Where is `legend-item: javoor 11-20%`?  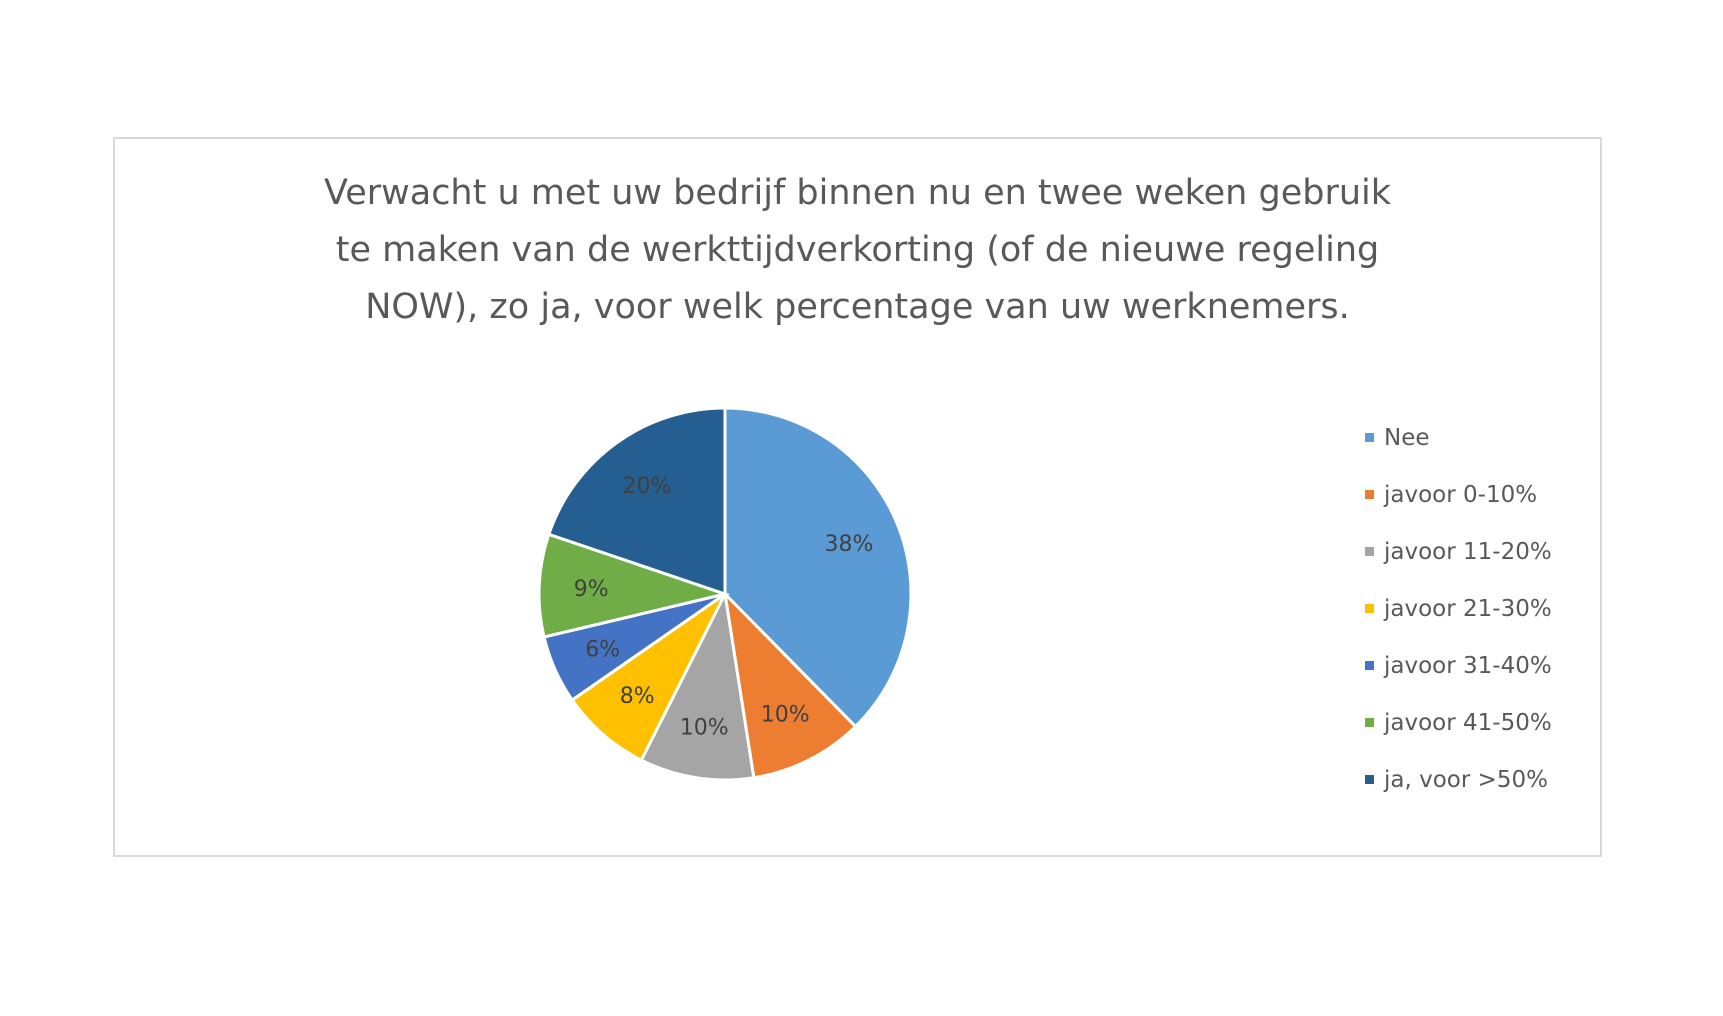 legend-item: javoor 11-20% is located at coordinates (1458, 551).